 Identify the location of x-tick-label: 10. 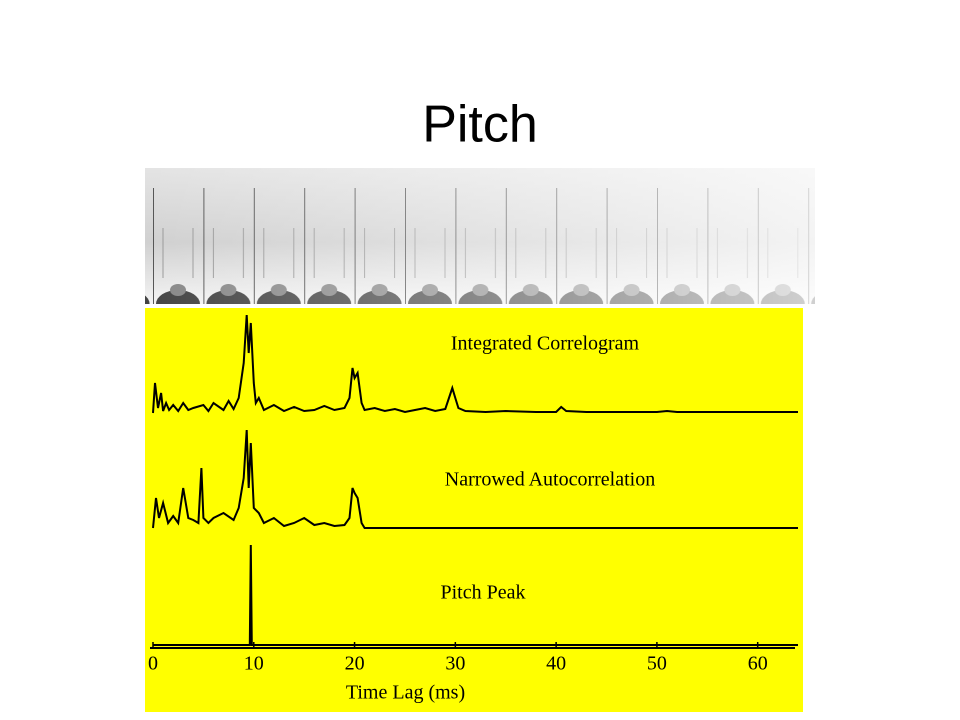
(254, 664).